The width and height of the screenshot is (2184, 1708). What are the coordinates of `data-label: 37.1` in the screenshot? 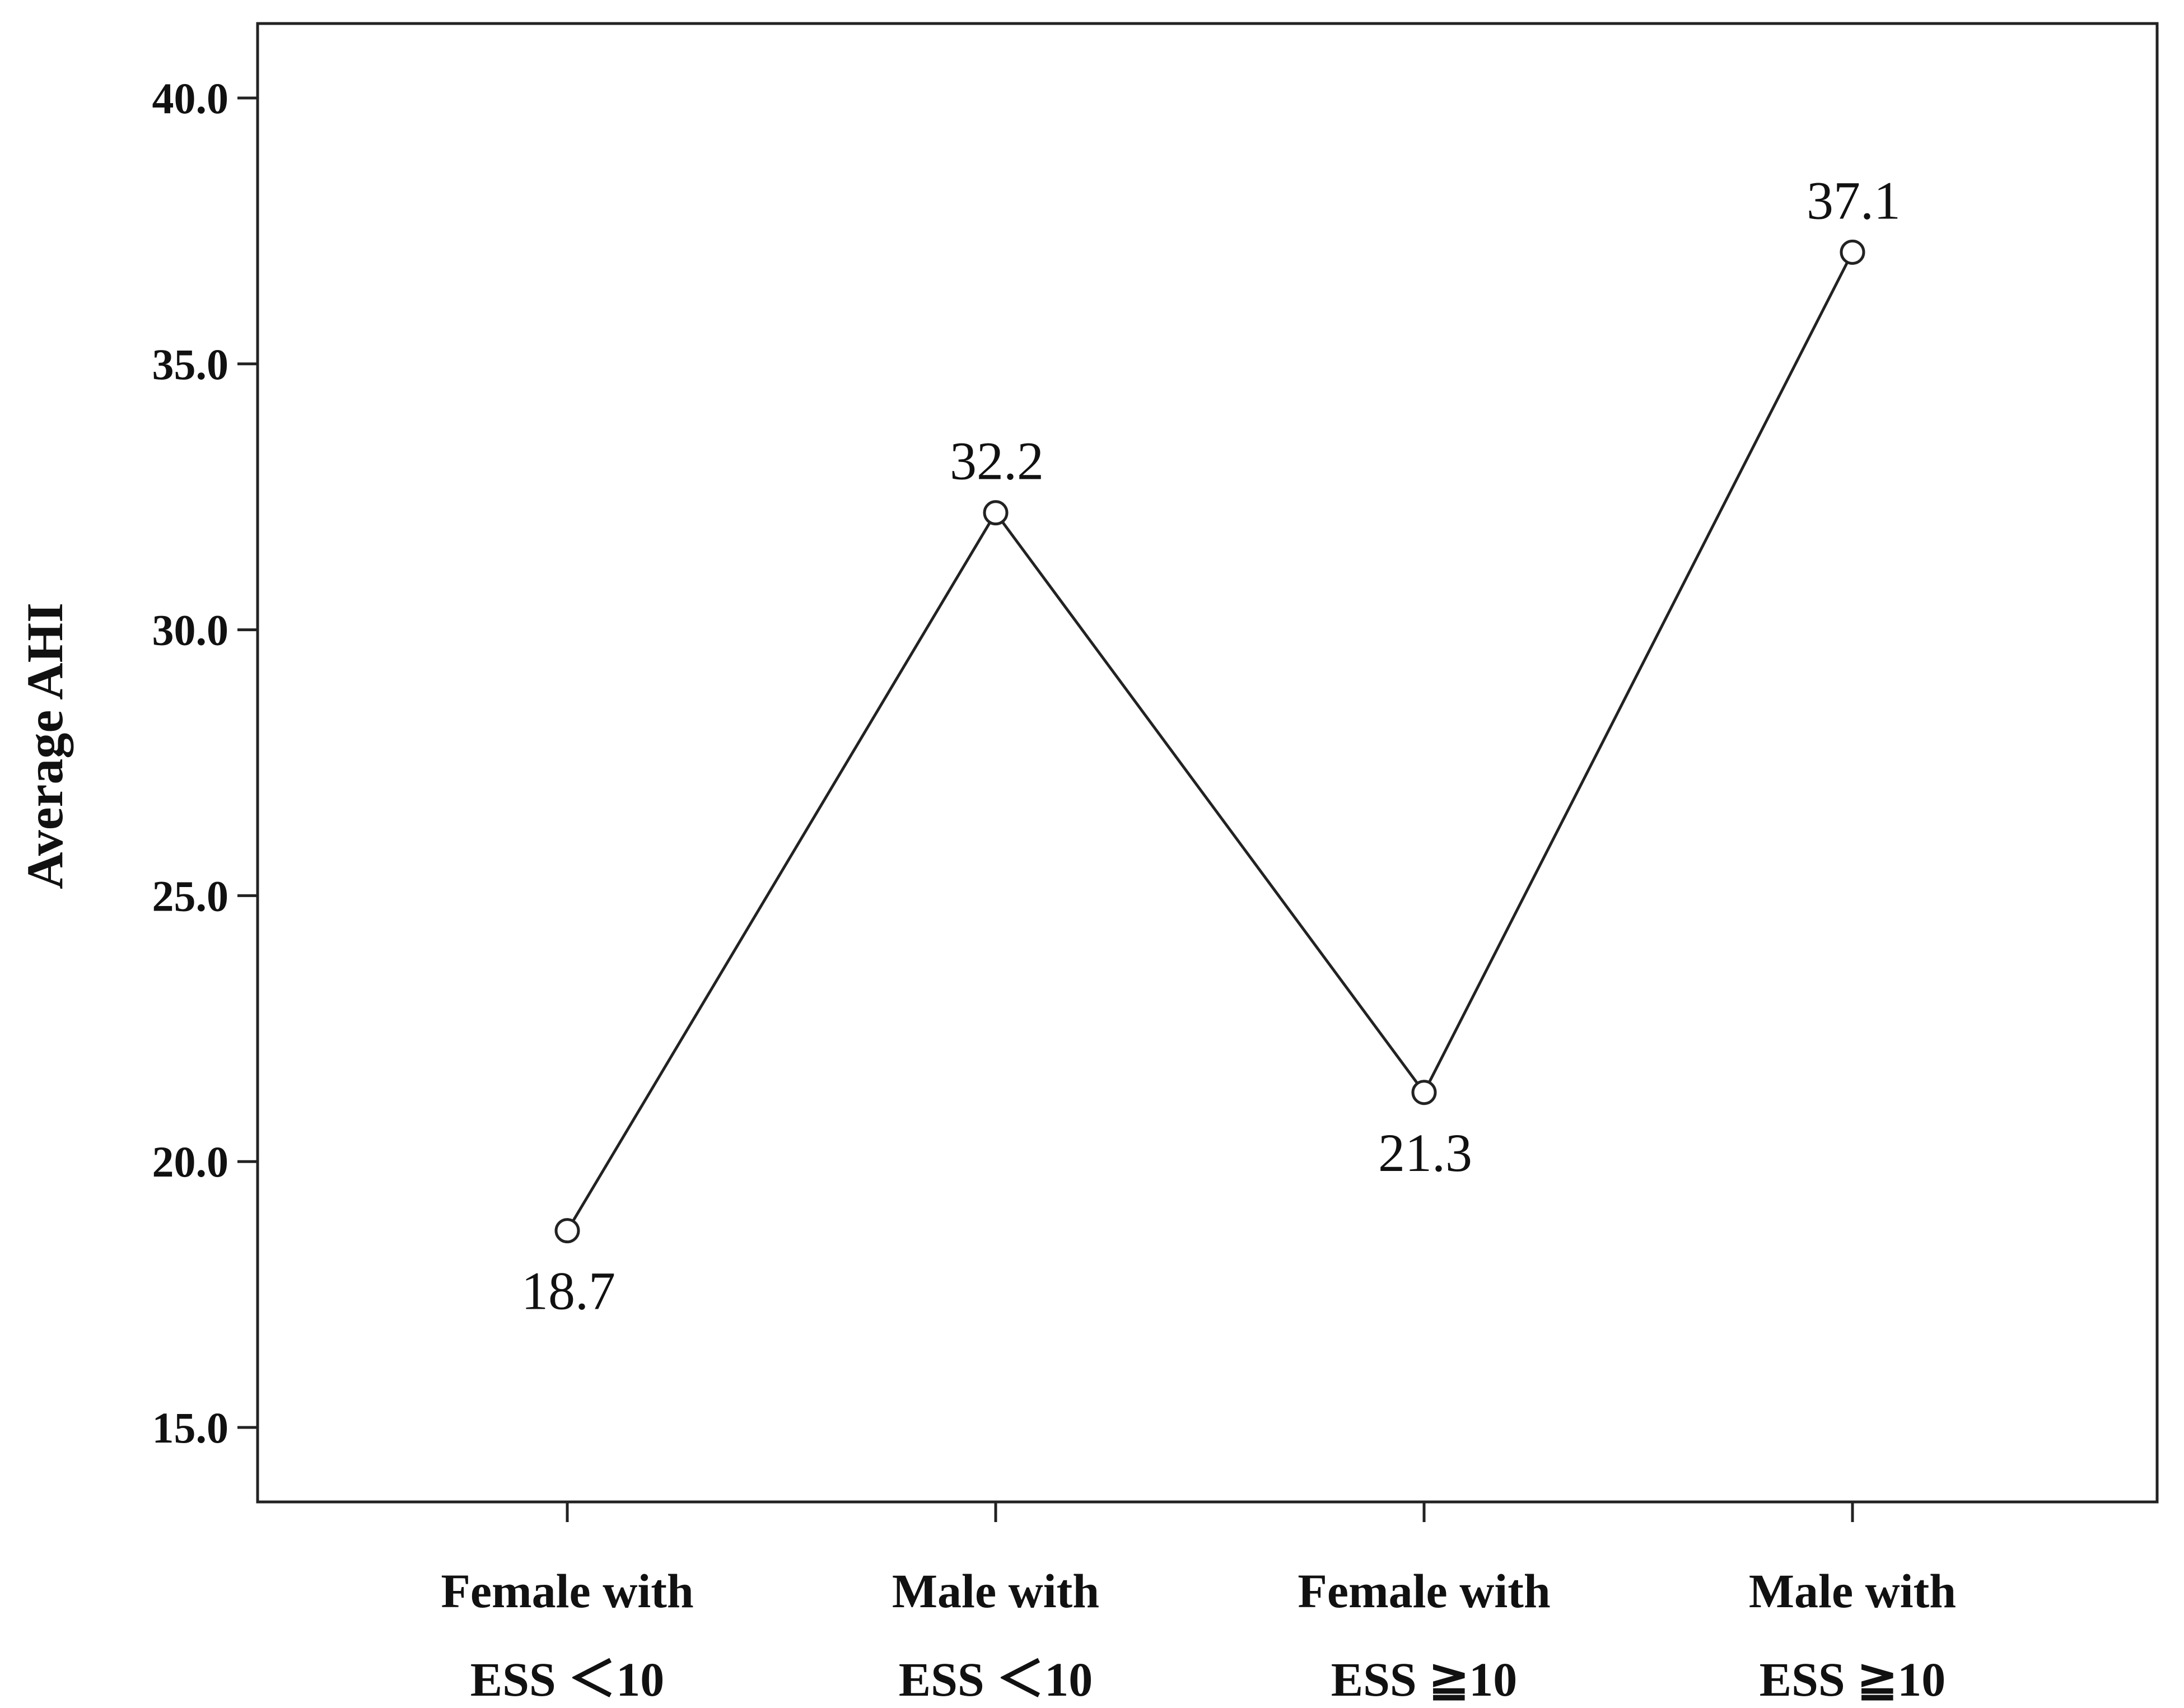 It's located at (1854, 200).